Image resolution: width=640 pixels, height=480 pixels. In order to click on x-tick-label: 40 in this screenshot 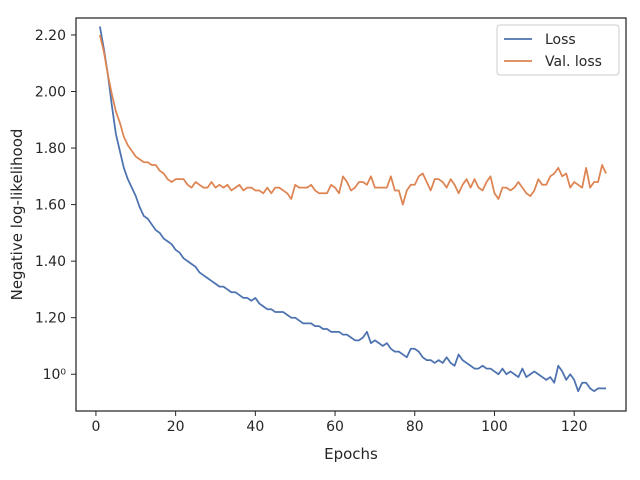, I will do `click(255, 427)`.